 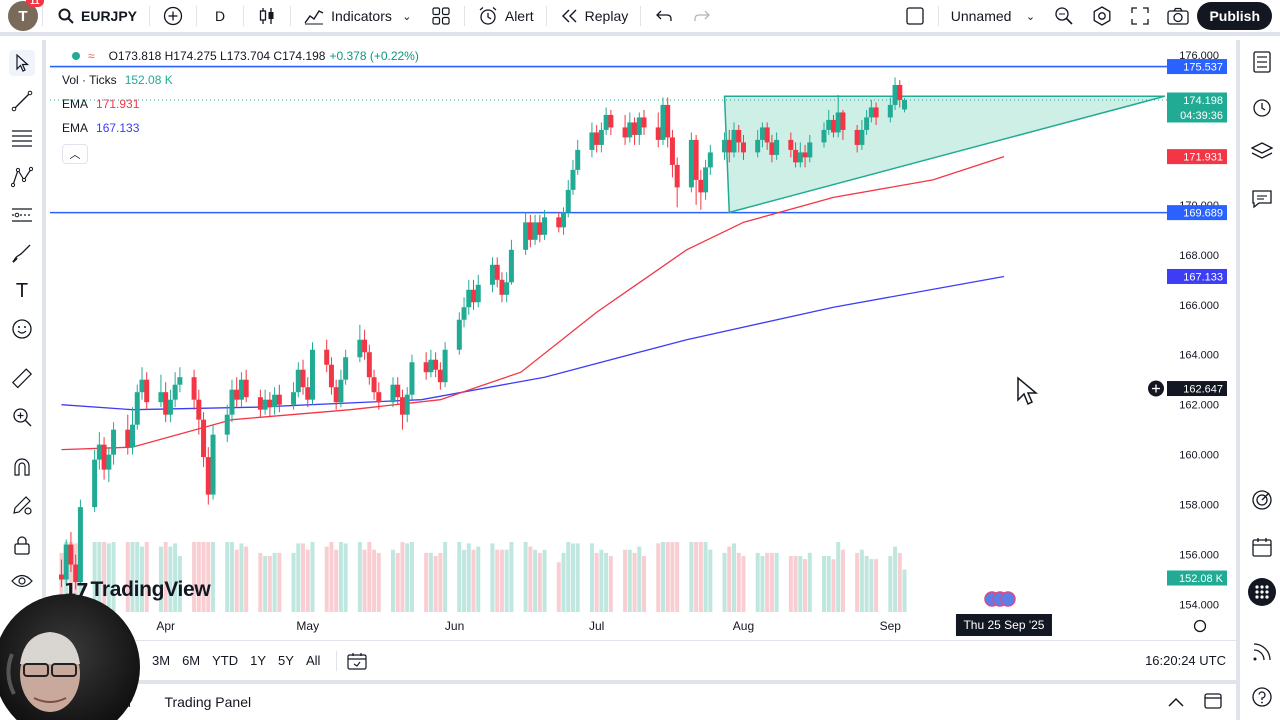 I want to click on range-all-button: All, so click(x=313, y=660).